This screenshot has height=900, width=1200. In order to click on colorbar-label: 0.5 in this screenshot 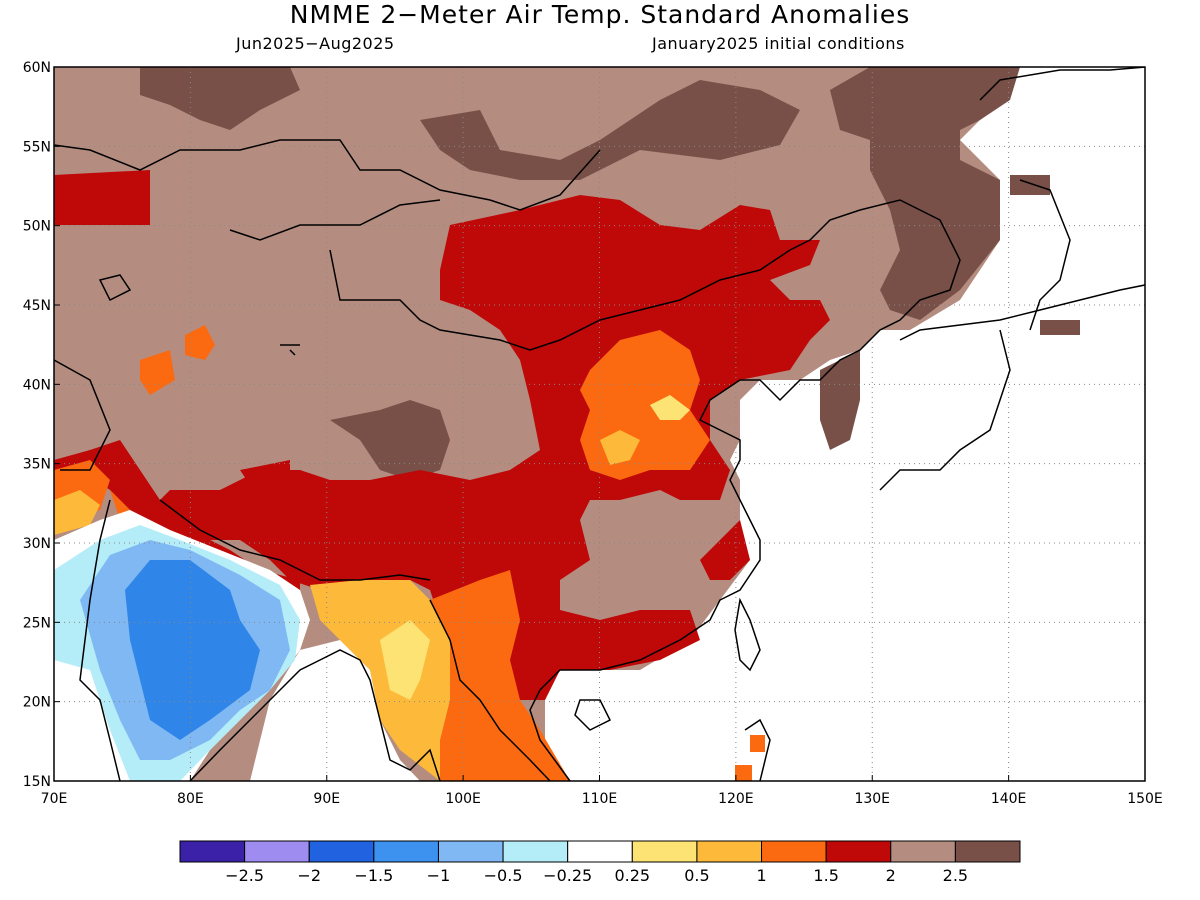, I will do `click(696, 875)`.